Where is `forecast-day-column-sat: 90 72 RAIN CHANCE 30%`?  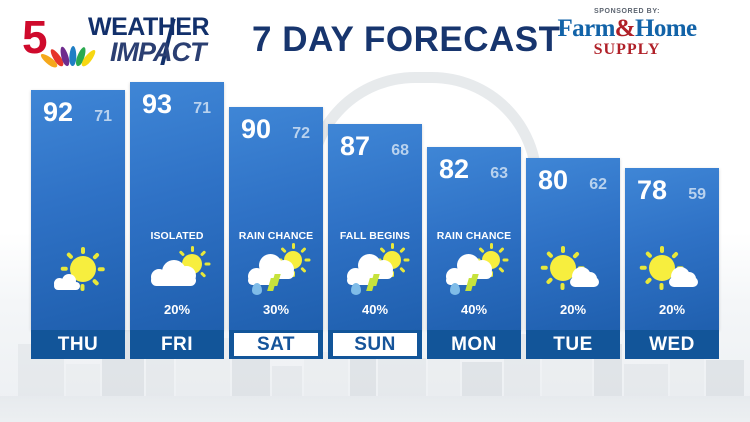 forecast-day-column-sat: 90 72 RAIN CHANCE 30% is located at coordinates (276, 218).